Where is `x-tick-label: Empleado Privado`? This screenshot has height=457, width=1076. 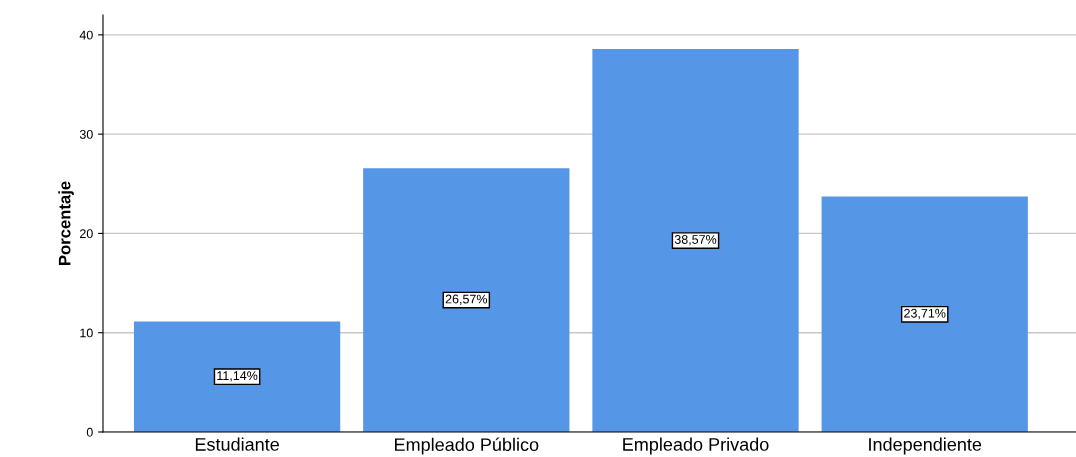
x-tick-label: Empleado Privado is located at coordinates (696, 446).